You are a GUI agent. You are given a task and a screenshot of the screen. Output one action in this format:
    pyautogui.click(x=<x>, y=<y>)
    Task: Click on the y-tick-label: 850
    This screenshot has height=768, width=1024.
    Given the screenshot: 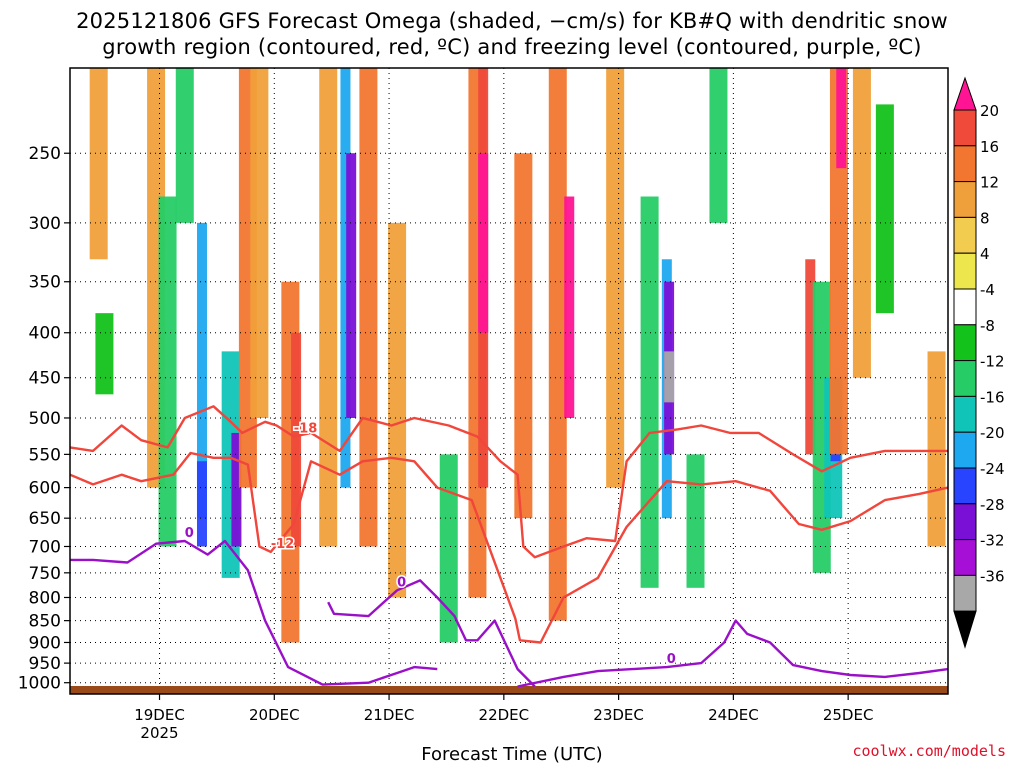 What is the action you would take?
    pyautogui.click(x=45, y=622)
    